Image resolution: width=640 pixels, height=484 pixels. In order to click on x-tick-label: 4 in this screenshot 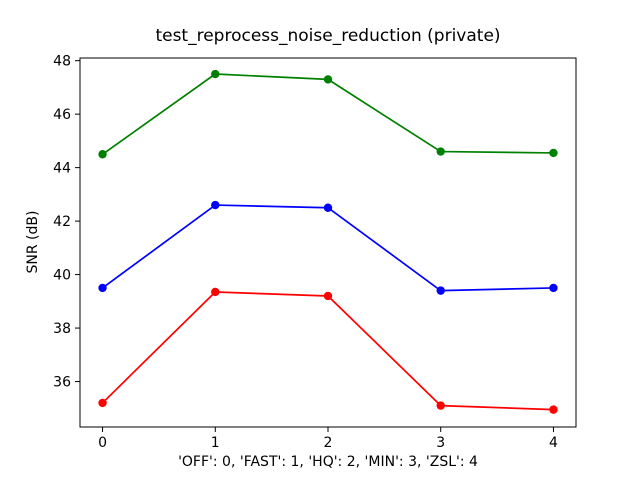, I will do `click(553, 443)`.